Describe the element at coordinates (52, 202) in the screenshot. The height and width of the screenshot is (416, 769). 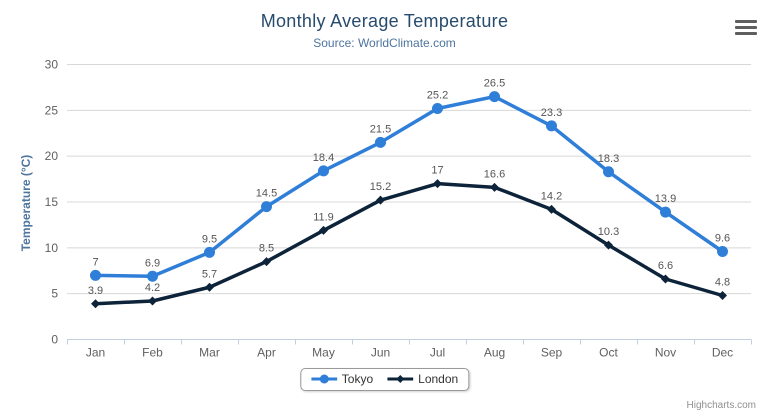
I see `y-axis-tick-label: 15` at that location.